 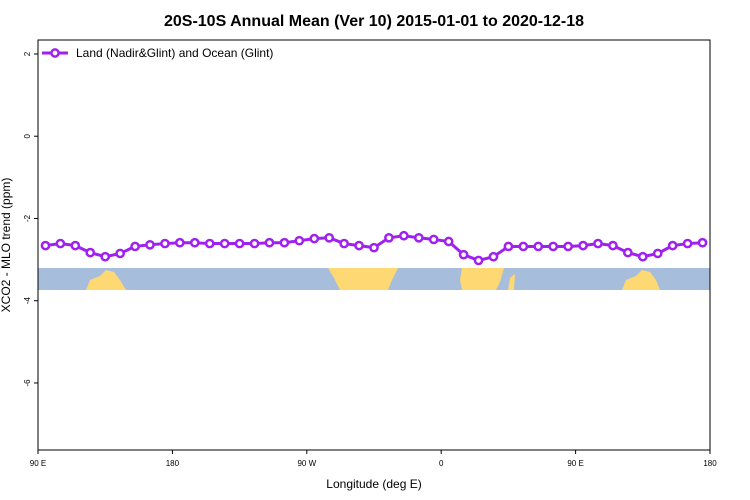 I want to click on y-tick-label: -2, so click(x=27, y=218).